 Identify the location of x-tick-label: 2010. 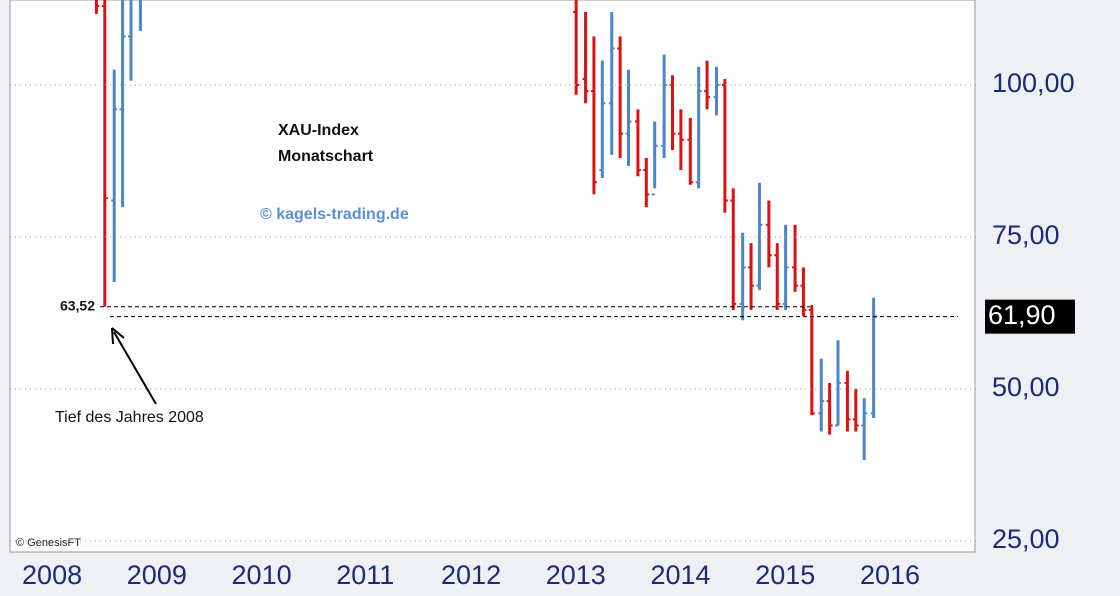
(262, 575).